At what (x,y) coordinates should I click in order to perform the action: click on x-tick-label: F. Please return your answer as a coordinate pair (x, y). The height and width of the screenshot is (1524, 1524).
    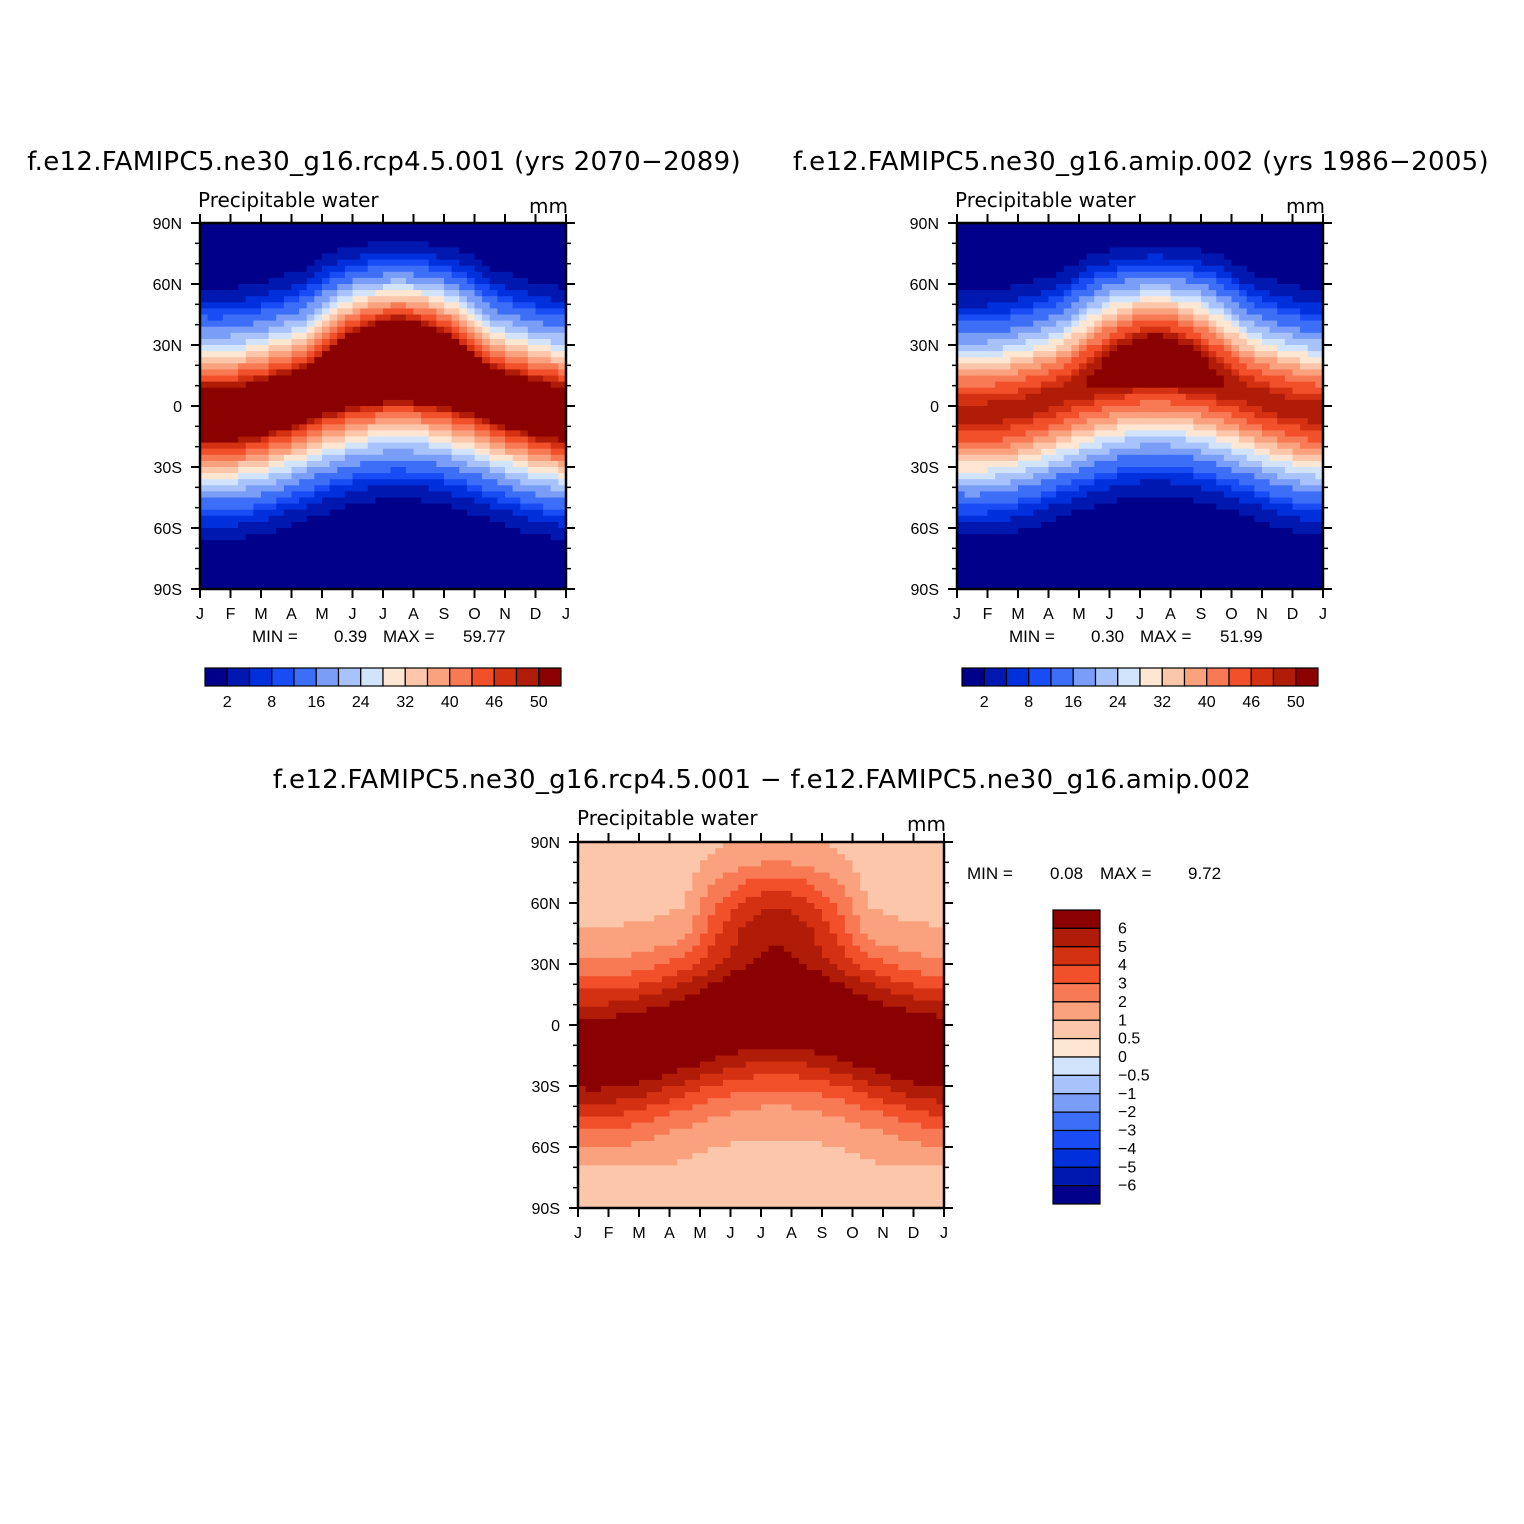
    Looking at the image, I should click on (231, 614).